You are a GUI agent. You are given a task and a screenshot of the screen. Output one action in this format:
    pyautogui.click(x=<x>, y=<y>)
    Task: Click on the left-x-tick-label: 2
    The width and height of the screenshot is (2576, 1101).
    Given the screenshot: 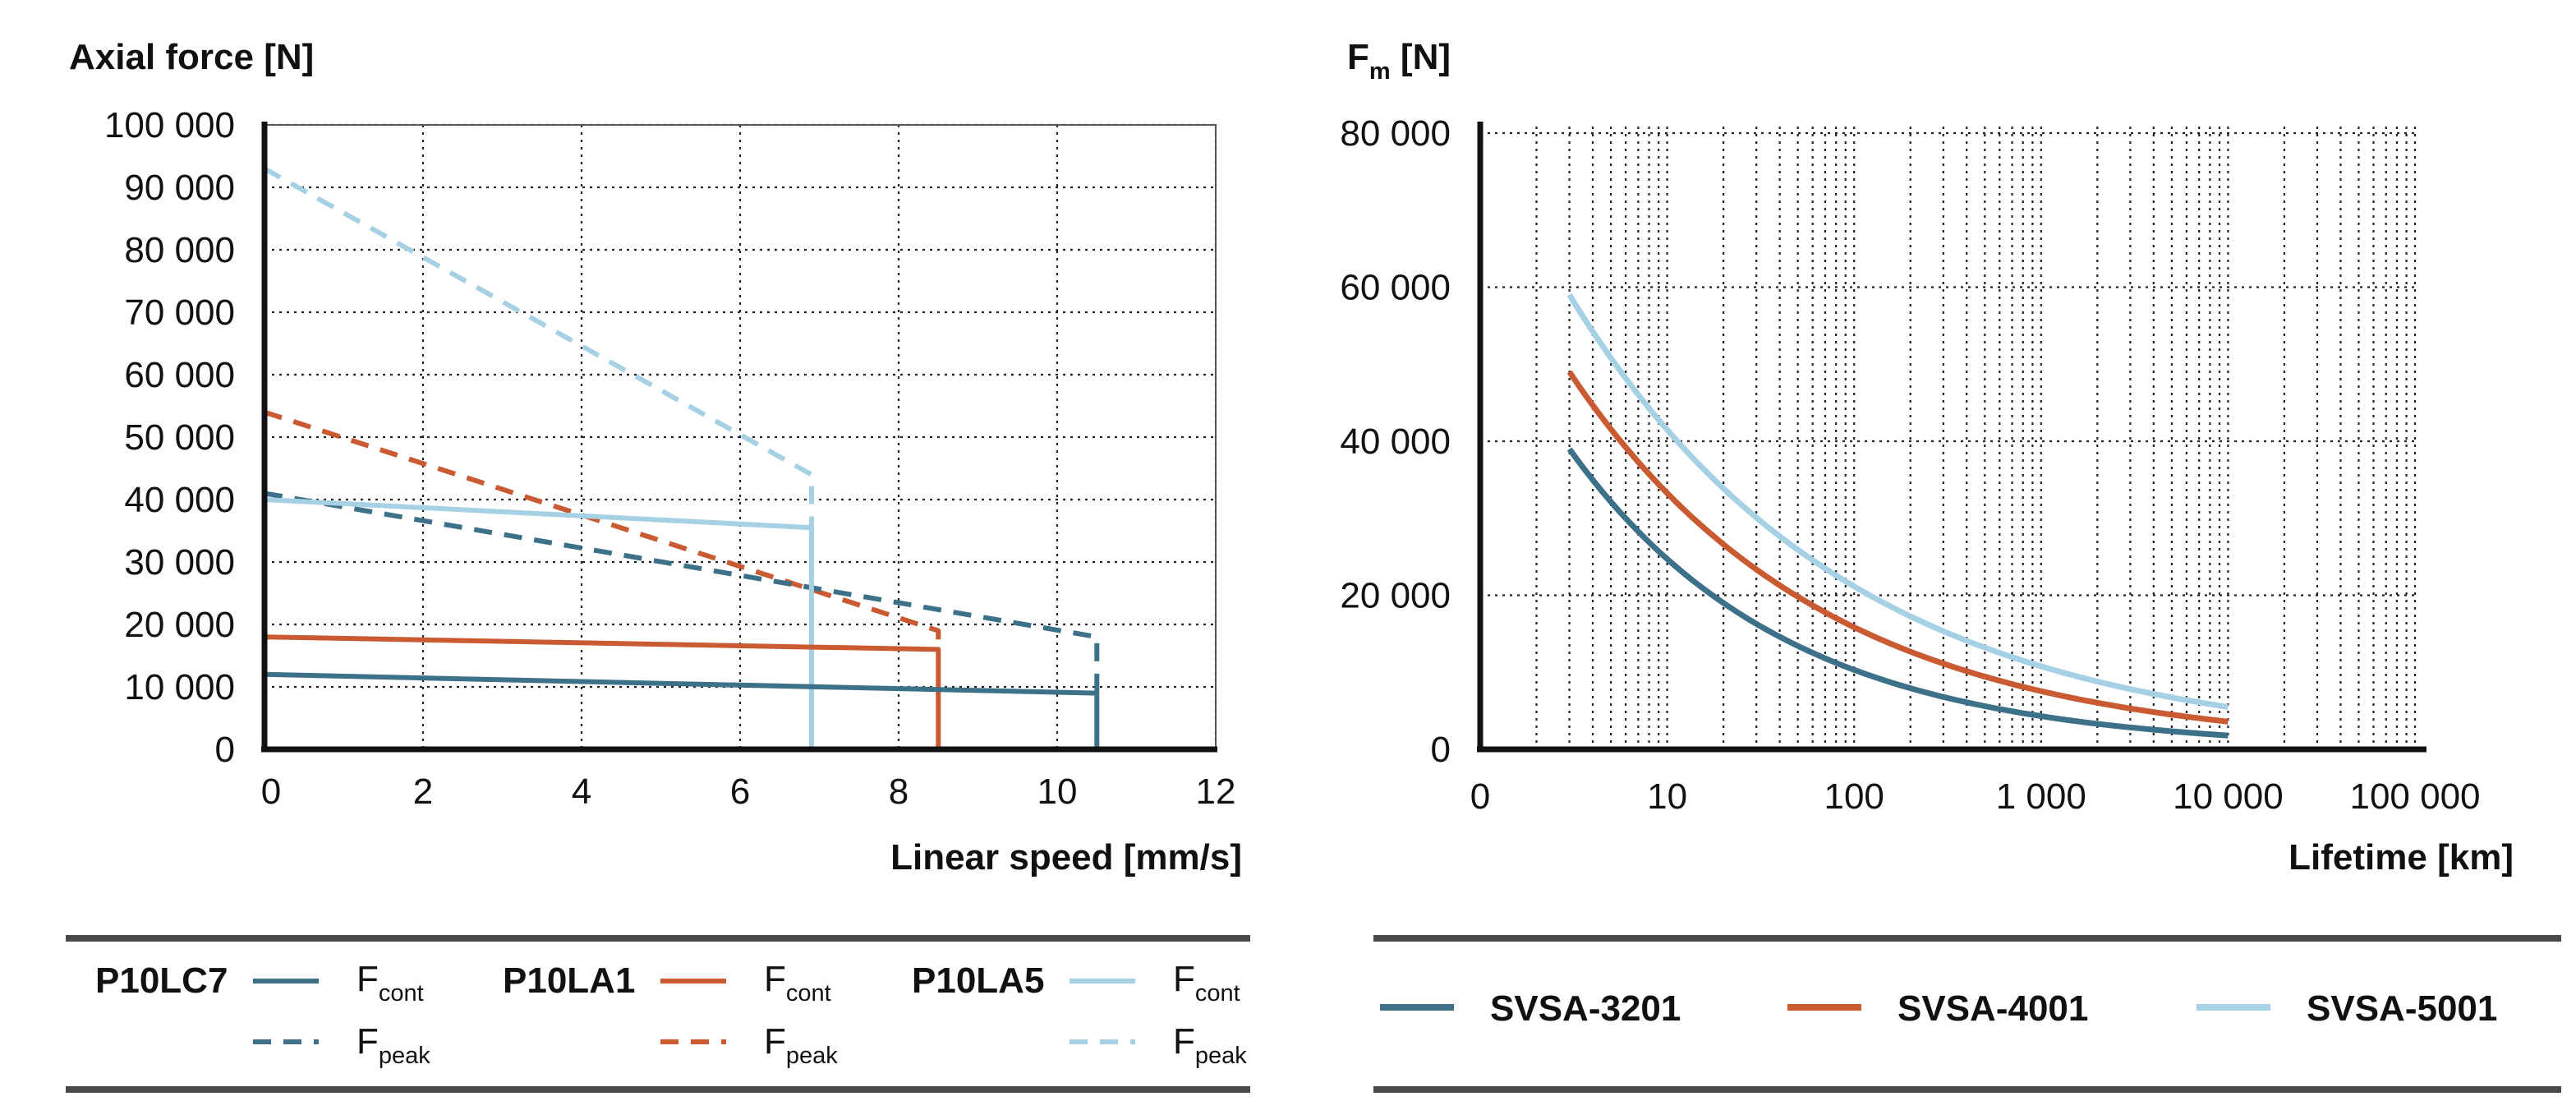 What is the action you would take?
    pyautogui.click(x=423, y=792)
    